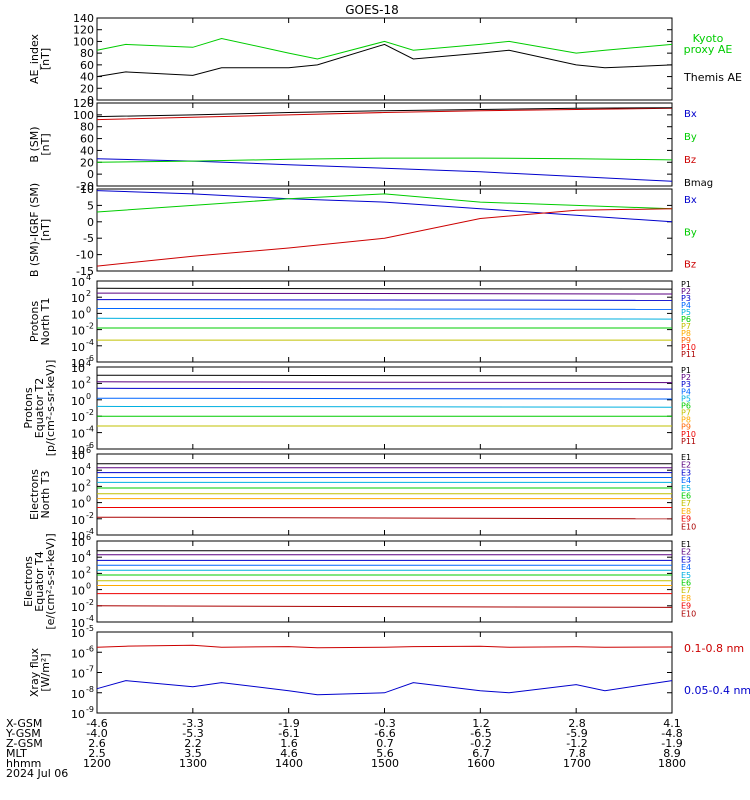 This screenshot has width=750, height=800. Describe the element at coordinates (45, 672) in the screenshot. I see `y-axis-label: [W/m²]` at that location.